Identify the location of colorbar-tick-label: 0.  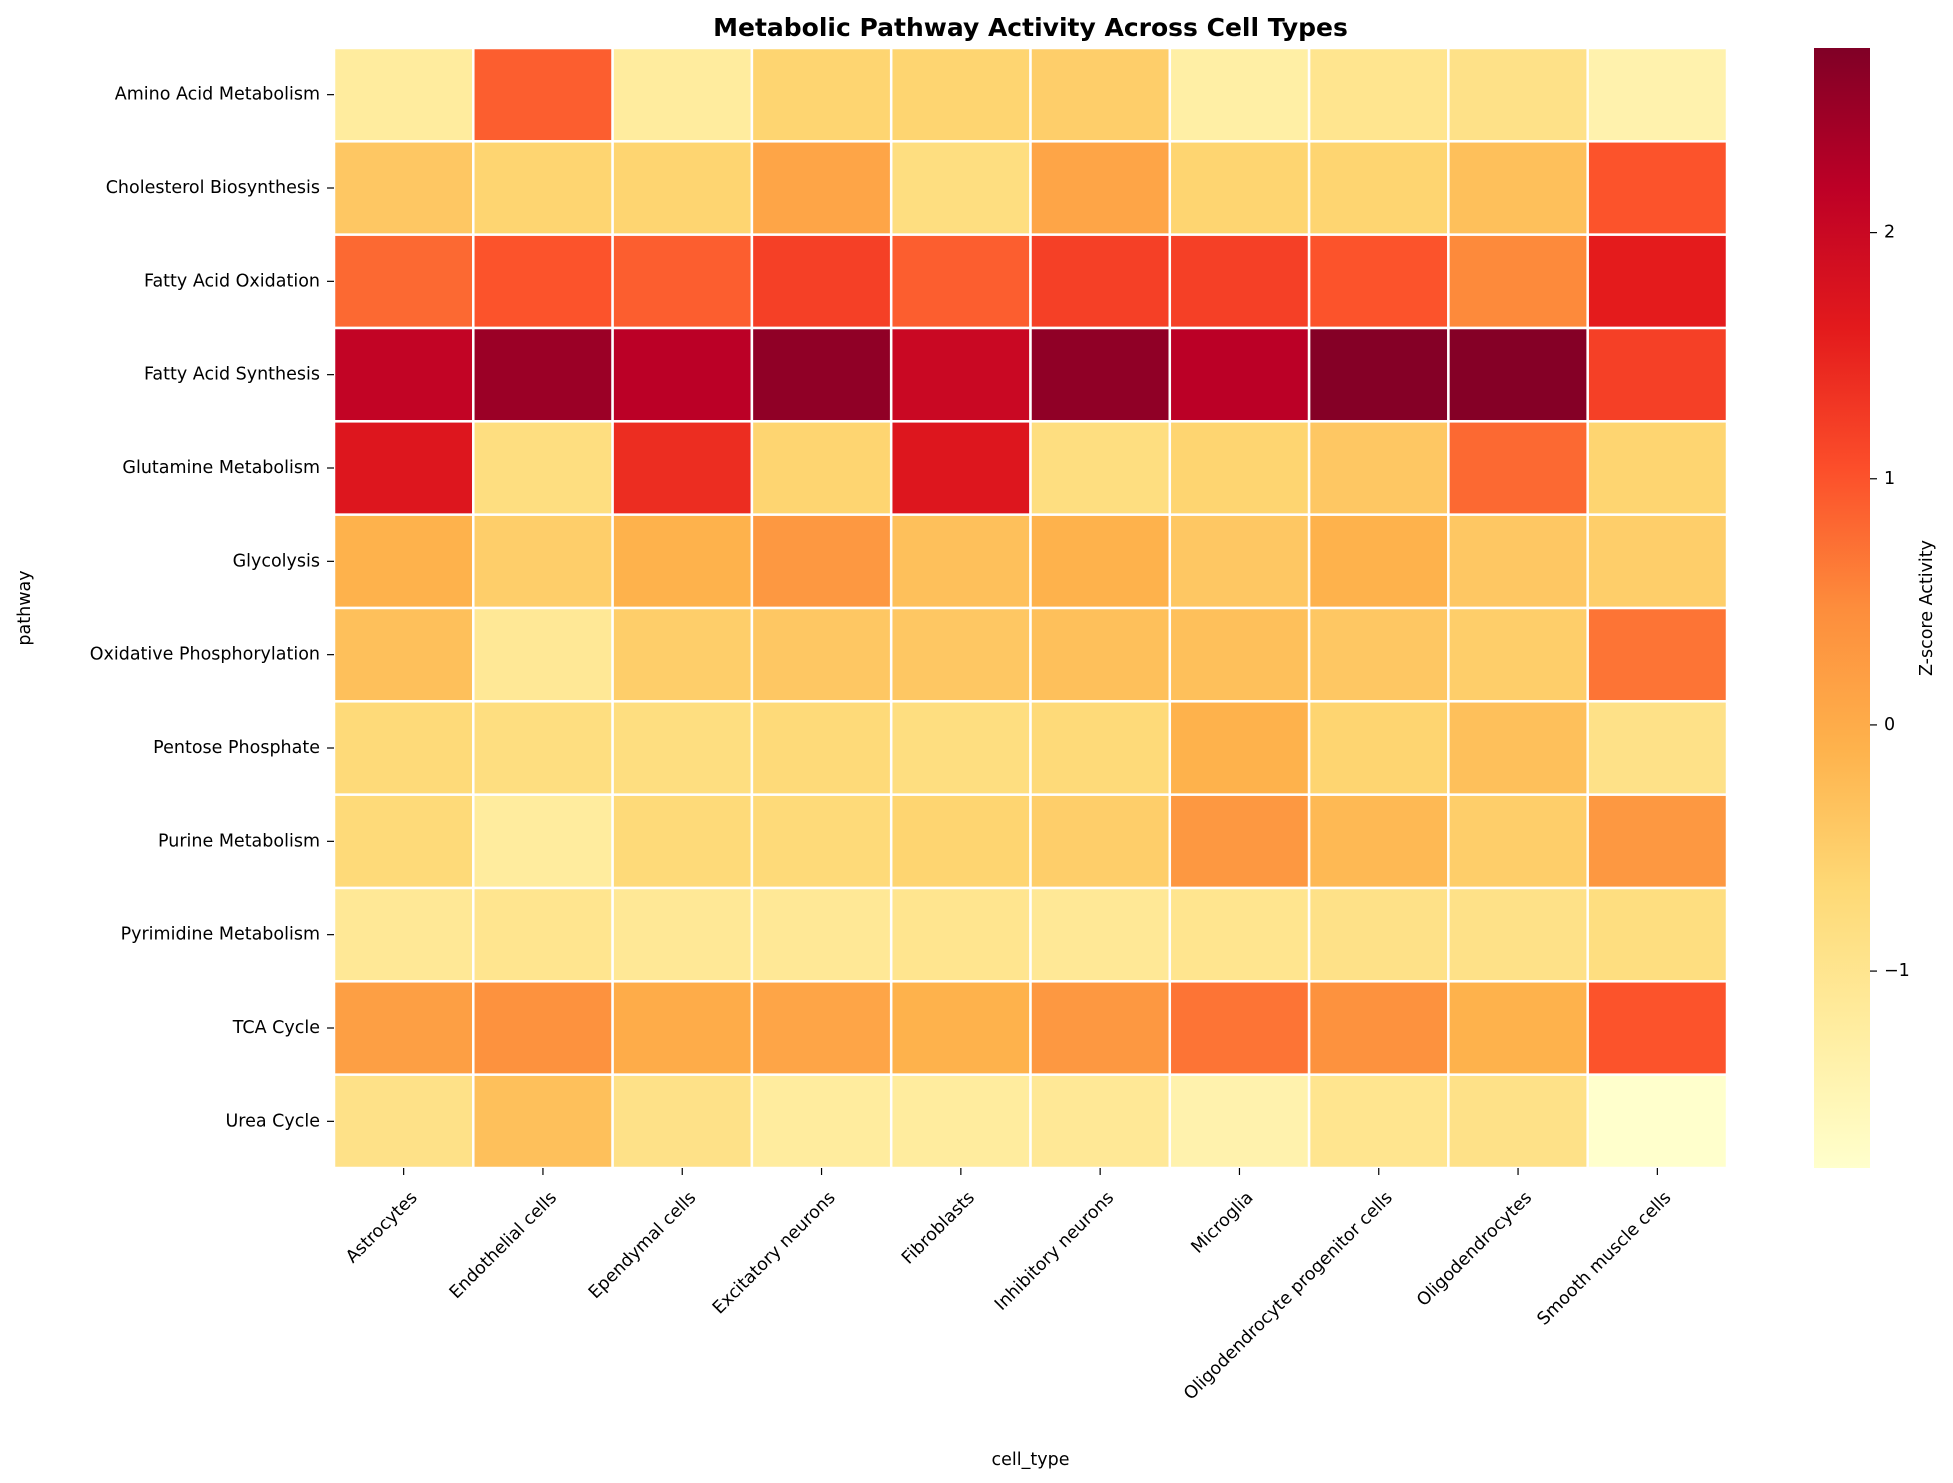
(1889, 725).